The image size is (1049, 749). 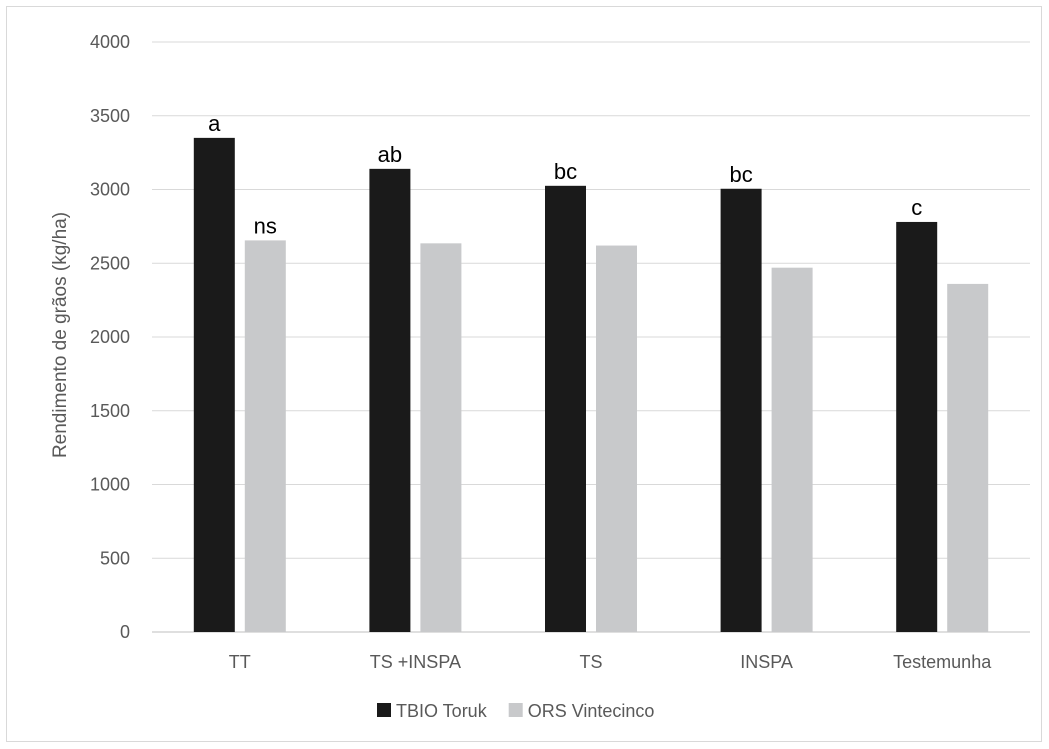 I want to click on x-category-label: INSPA, so click(x=766, y=662).